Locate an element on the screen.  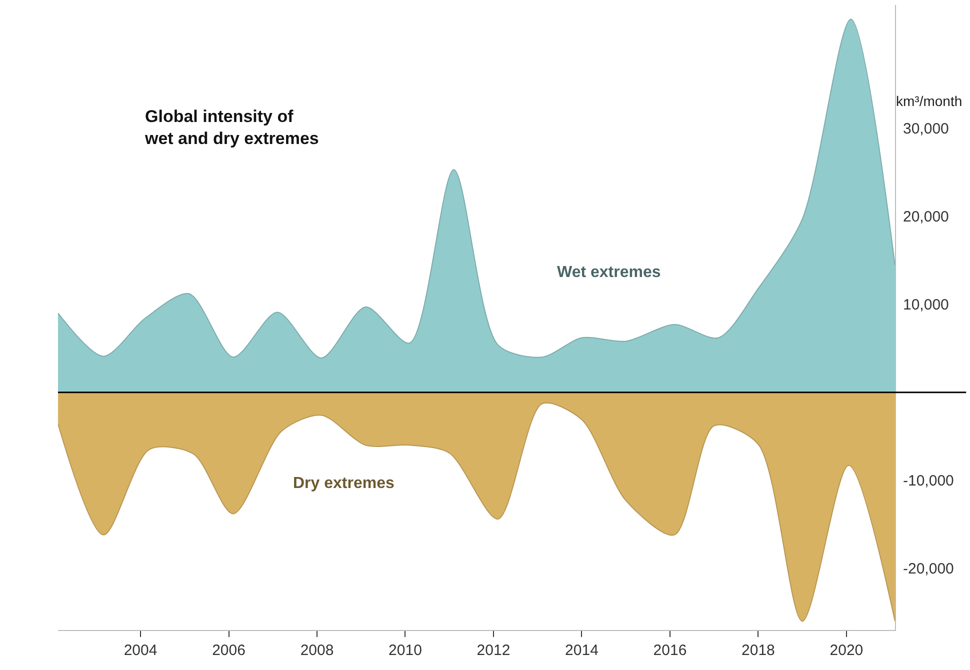
x-tick-label: 2020 is located at coordinates (847, 650).